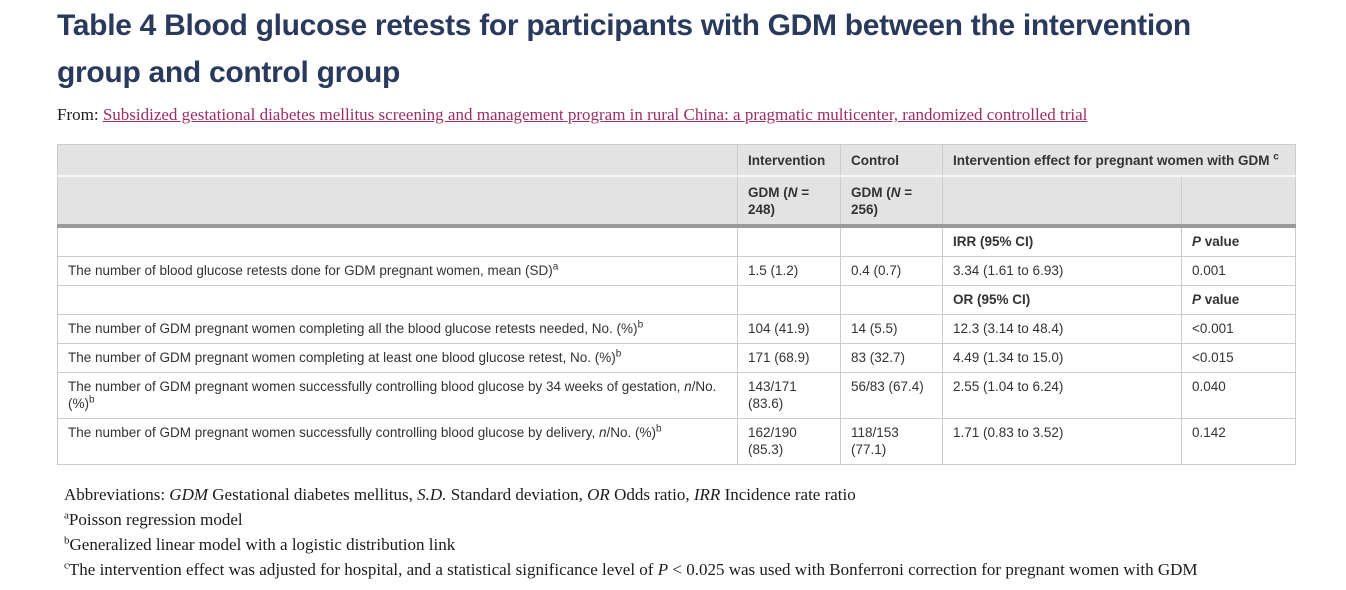 This screenshot has width=1346, height=590. What do you see at coordinates (789, 160) in the screenshot?
I see `intervention-column-header: Intervention` at bounding box center [789, 160].